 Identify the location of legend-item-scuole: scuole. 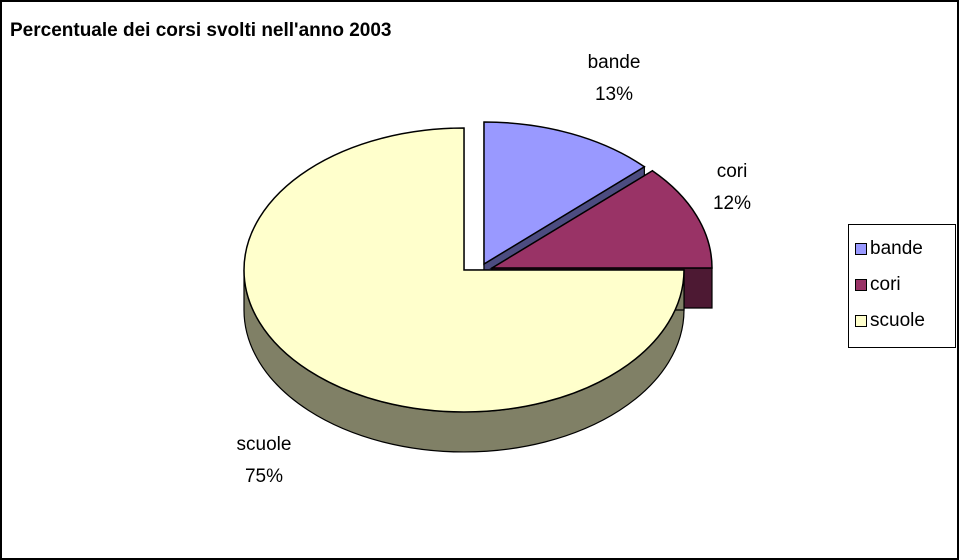
(890, 321).